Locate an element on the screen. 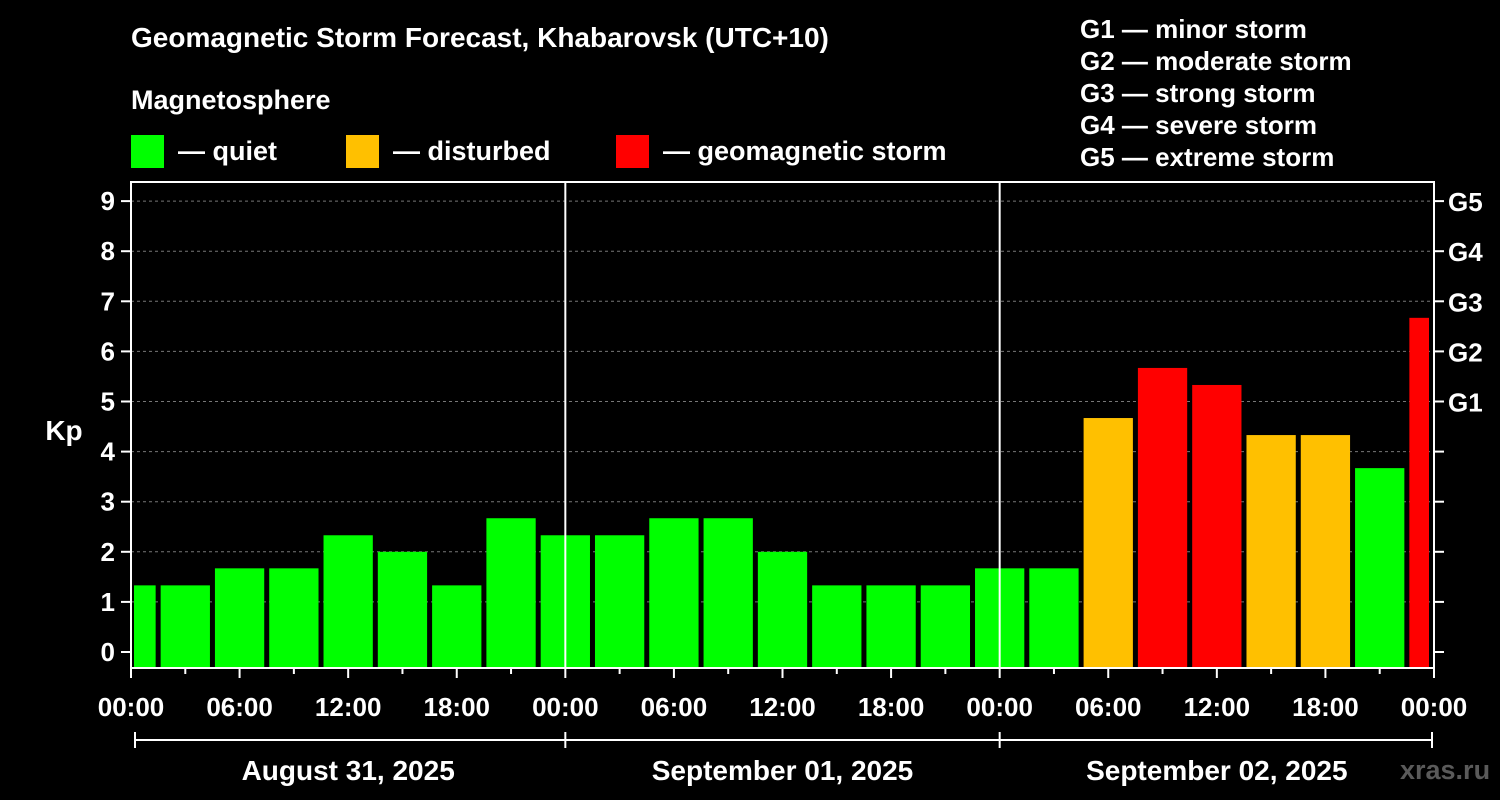 The image size is (1500, 800). storm-level-g2: G2 — moderate storm is located at coordinates (1216, 61).